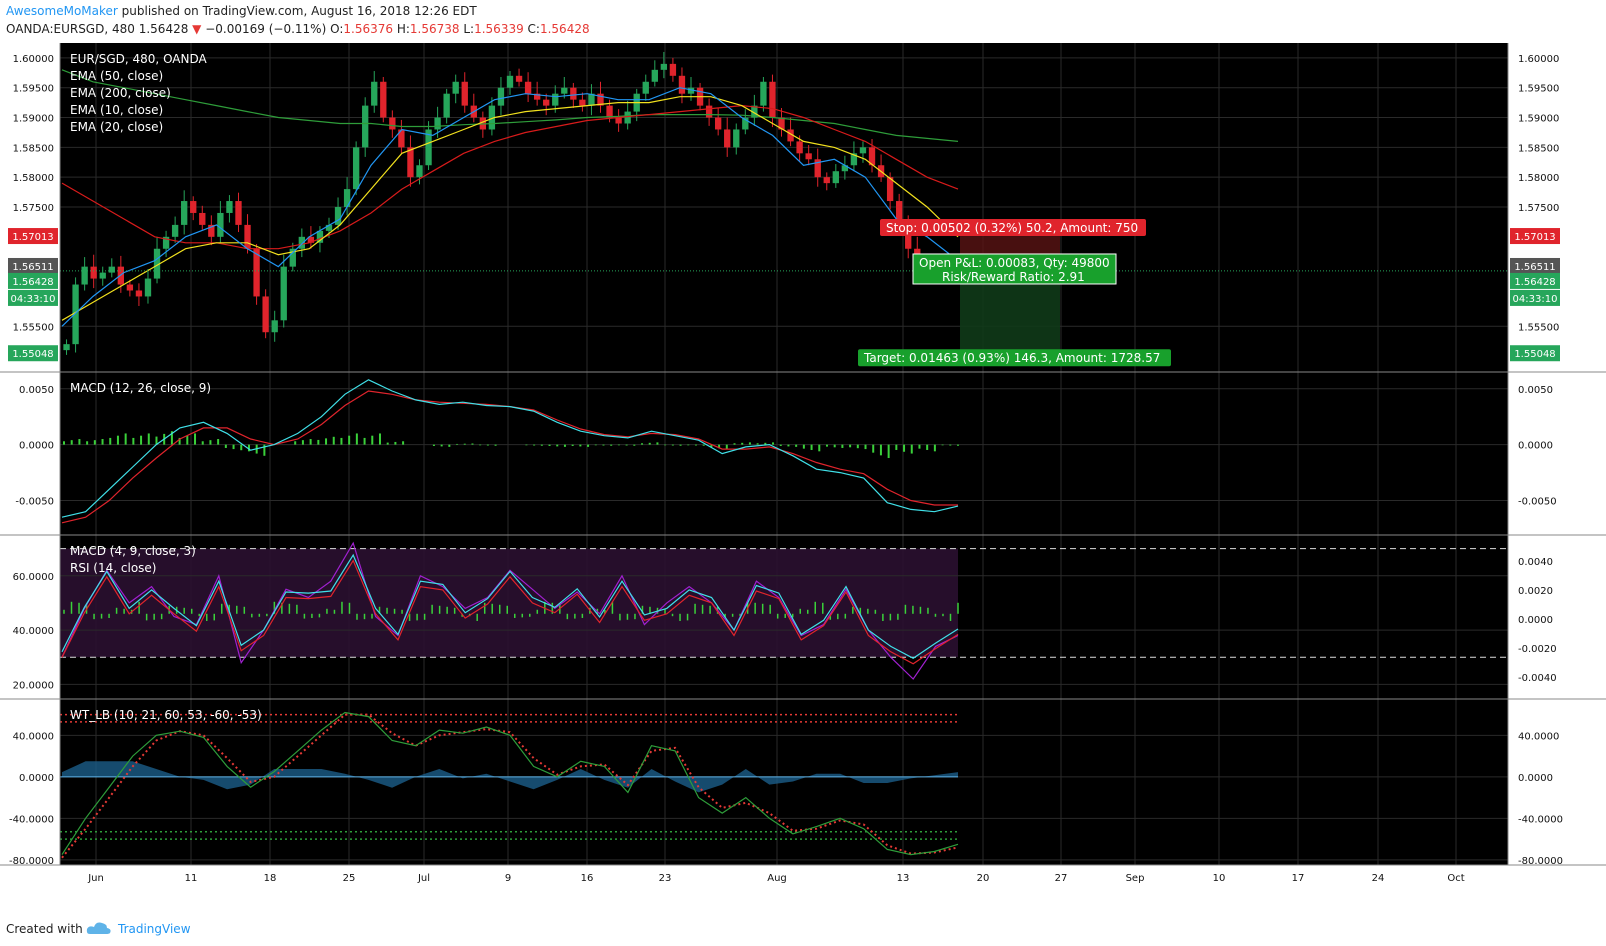 Image resolution: width=1606 pixels, height=946 pixels. I want to click on open-value: 1.56376, so click(368, 29).